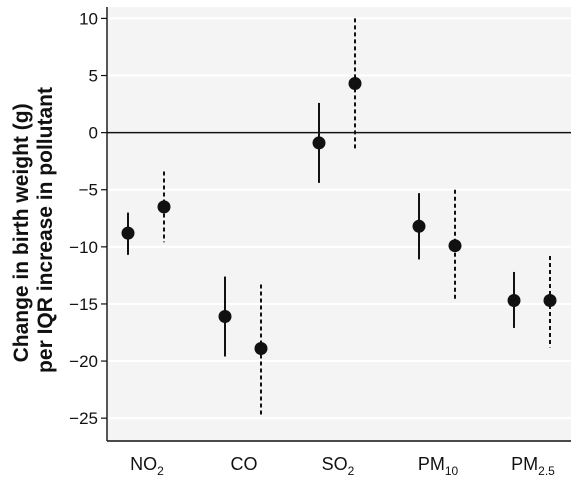 This screenshot has width=579, height=483. Describe the element at coordinates (83, 304) in the screenshot. I see `y-tick-label: −15` at that location.